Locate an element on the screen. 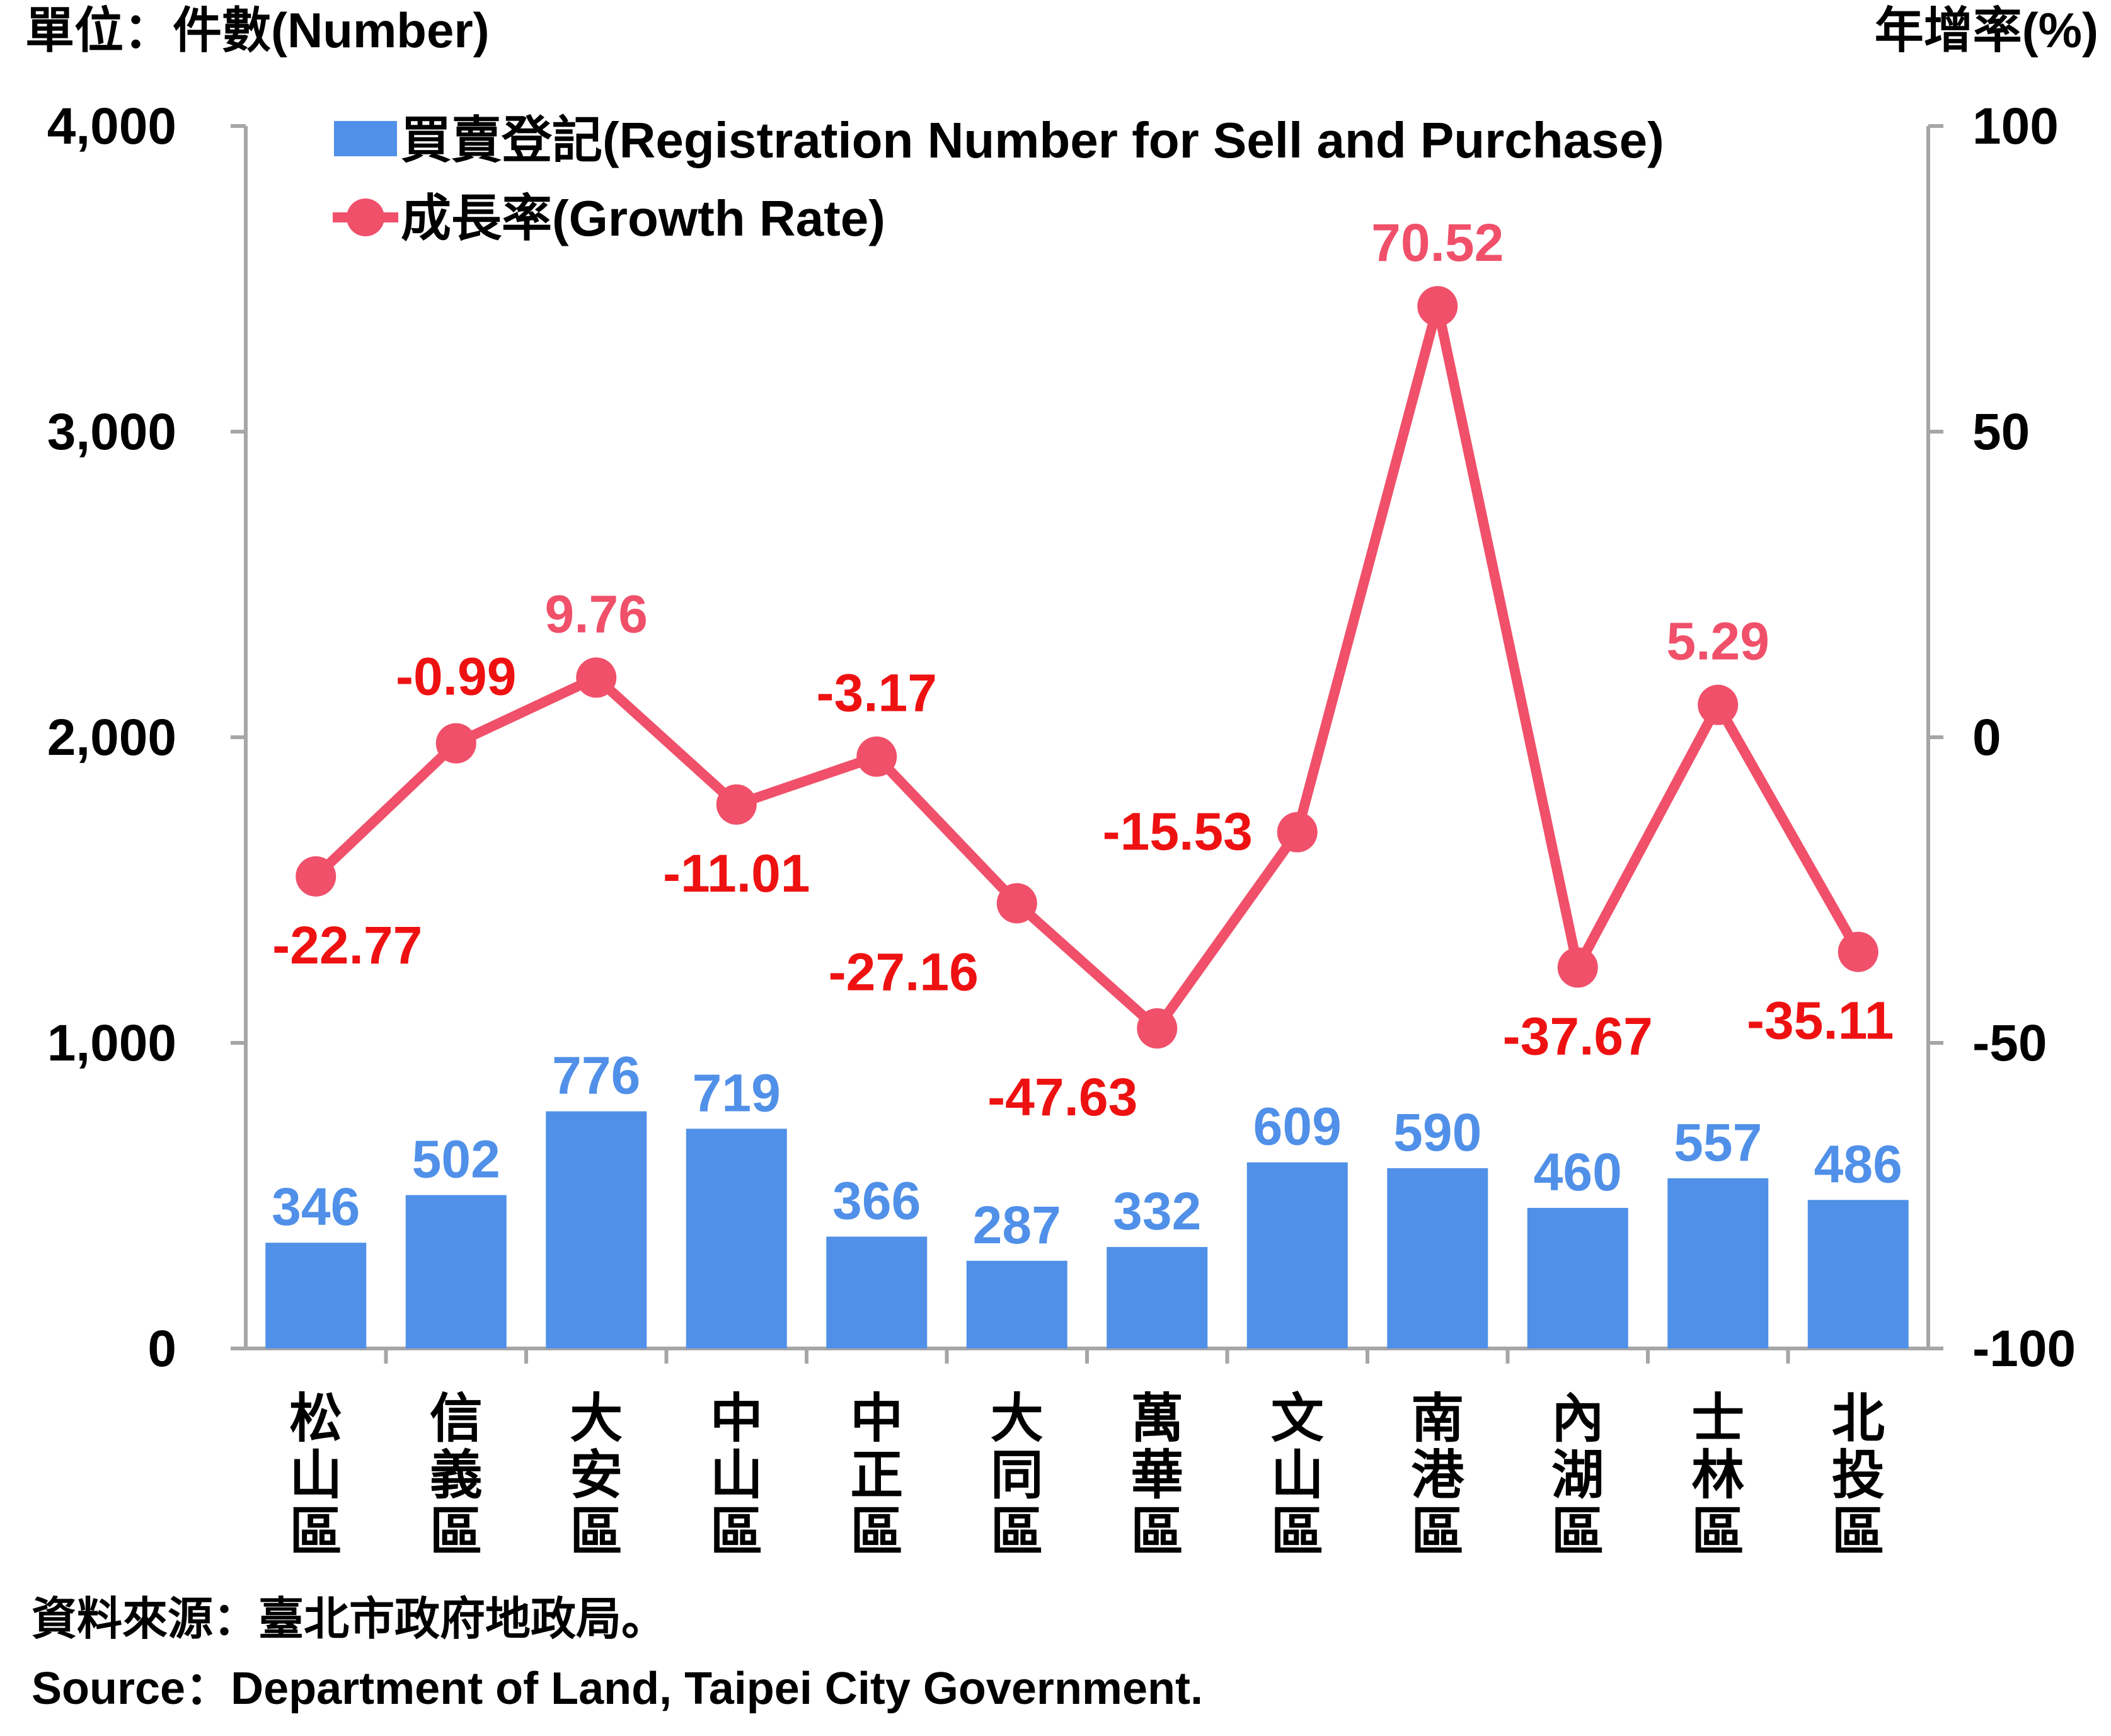  x-tick-label: 中正區 is located at coordinates (876, 1475).